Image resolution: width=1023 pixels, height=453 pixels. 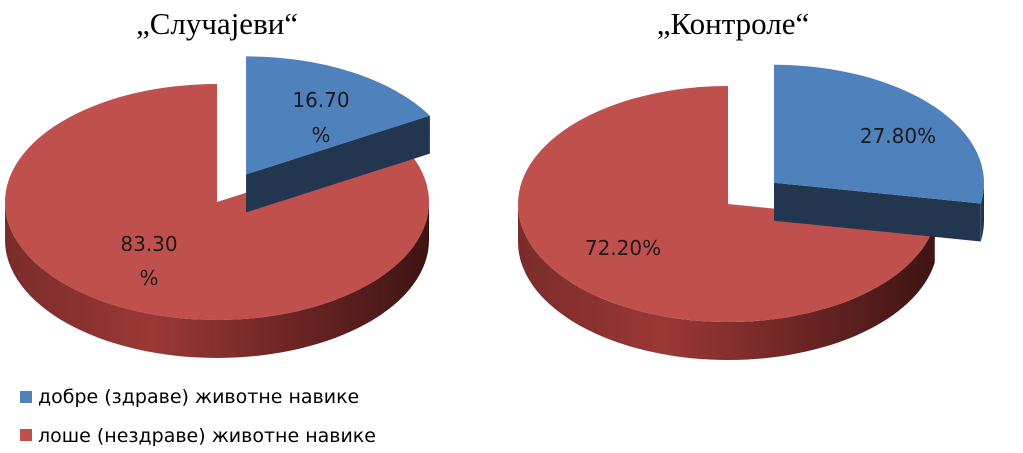 What do you see at coordinates (623, 248) in the screenshot?
I see `data-label-bad: 72.20%` at bounding box center [623, 248].